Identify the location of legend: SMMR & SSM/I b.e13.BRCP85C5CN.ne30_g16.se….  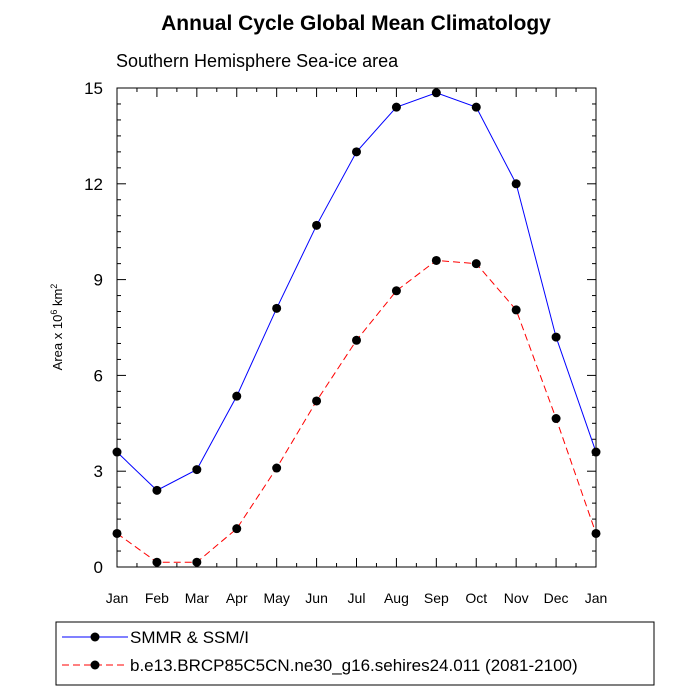
(355, 653).